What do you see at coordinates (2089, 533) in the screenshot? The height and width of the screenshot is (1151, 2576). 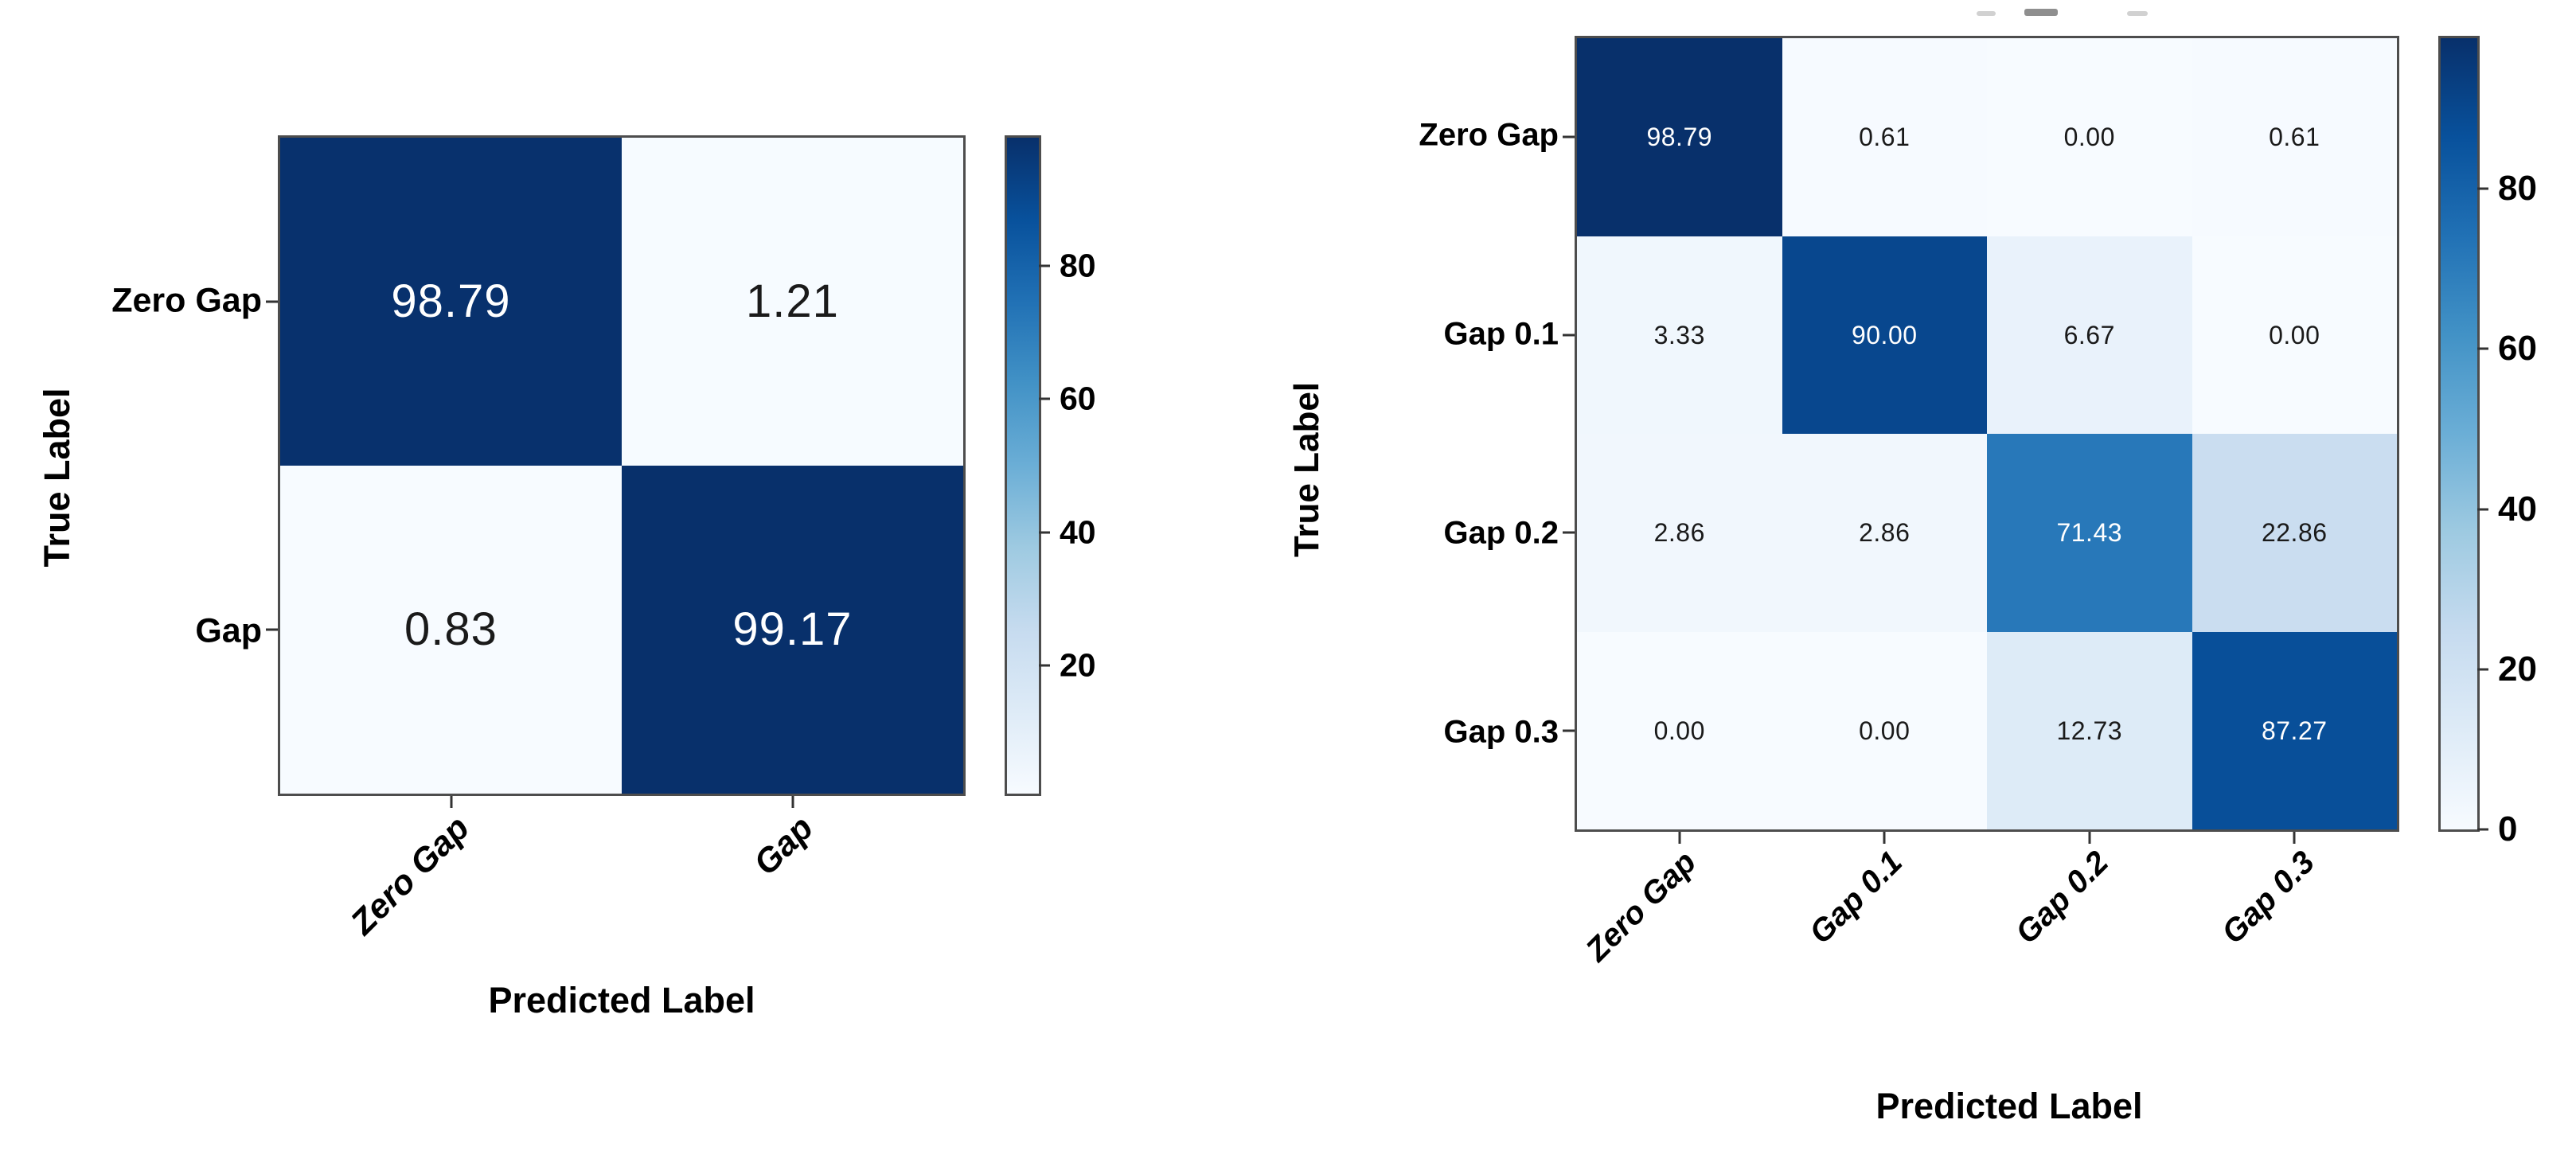 I see `heatmap-cell: 71.43` at bounding box center [2089, 533].